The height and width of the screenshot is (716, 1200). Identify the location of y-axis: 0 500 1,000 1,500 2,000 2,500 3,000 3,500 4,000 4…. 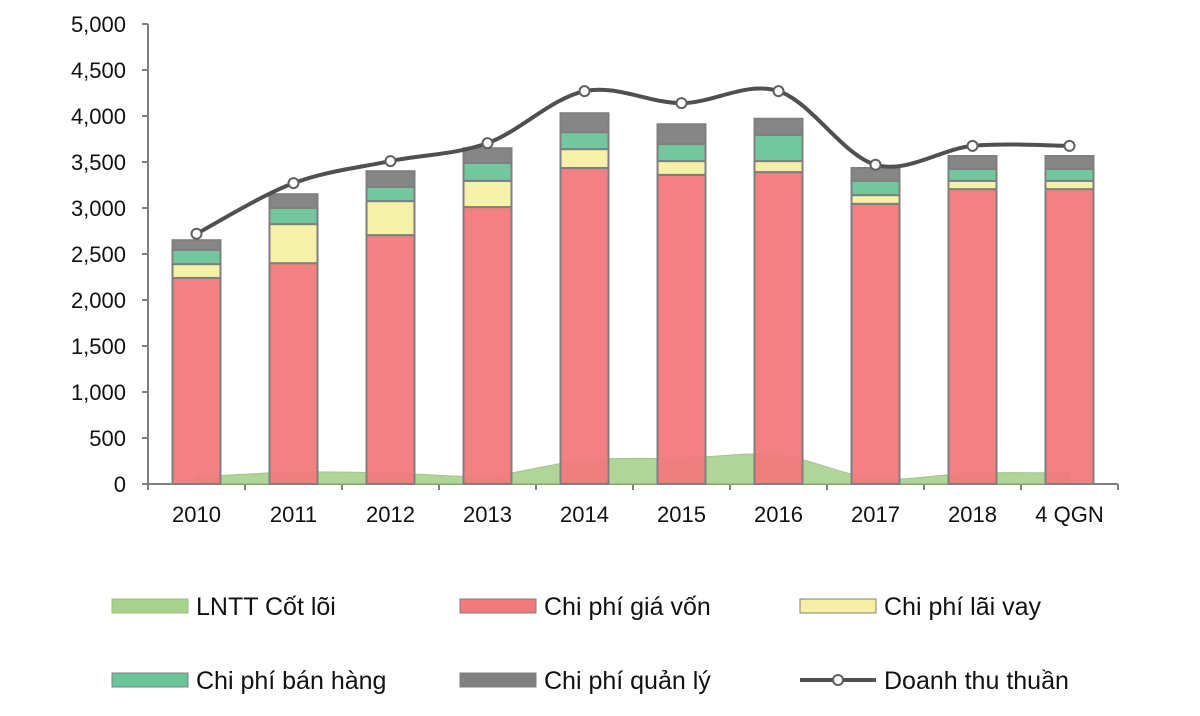
(110, 254).